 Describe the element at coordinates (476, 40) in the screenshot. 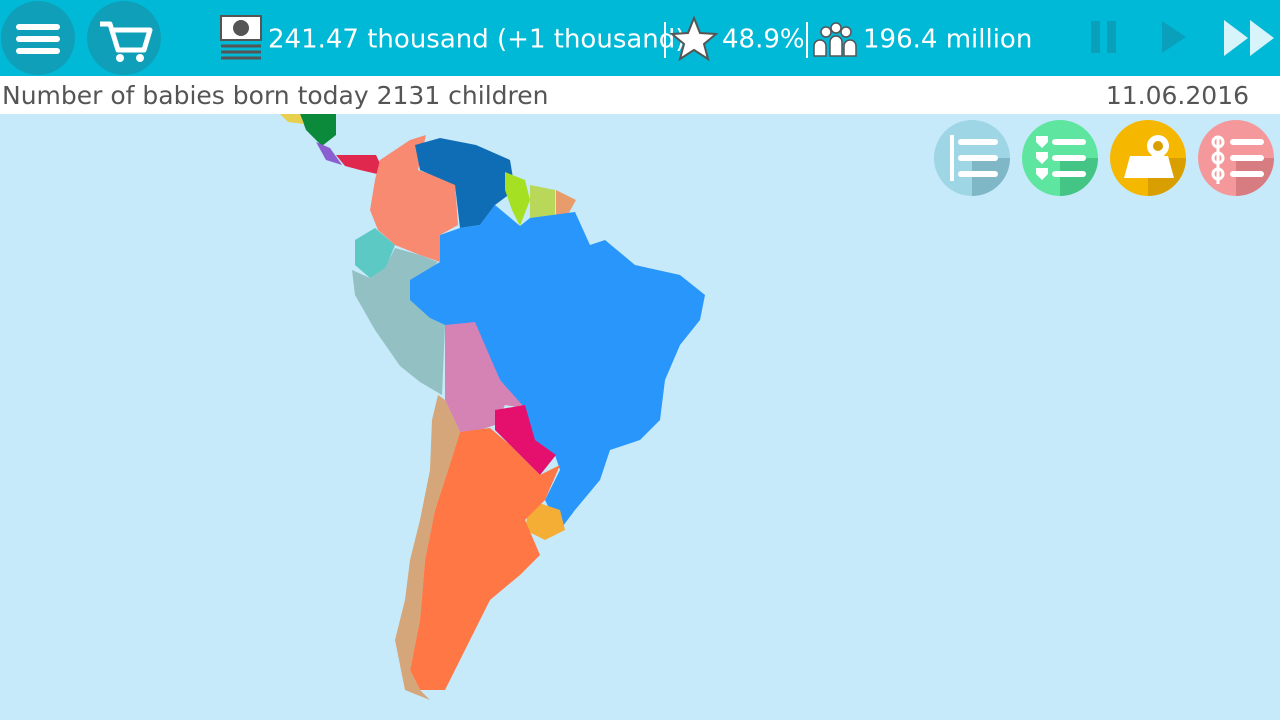

I see `money-value: 241.47 thousand (+1 thousand)` at that location.